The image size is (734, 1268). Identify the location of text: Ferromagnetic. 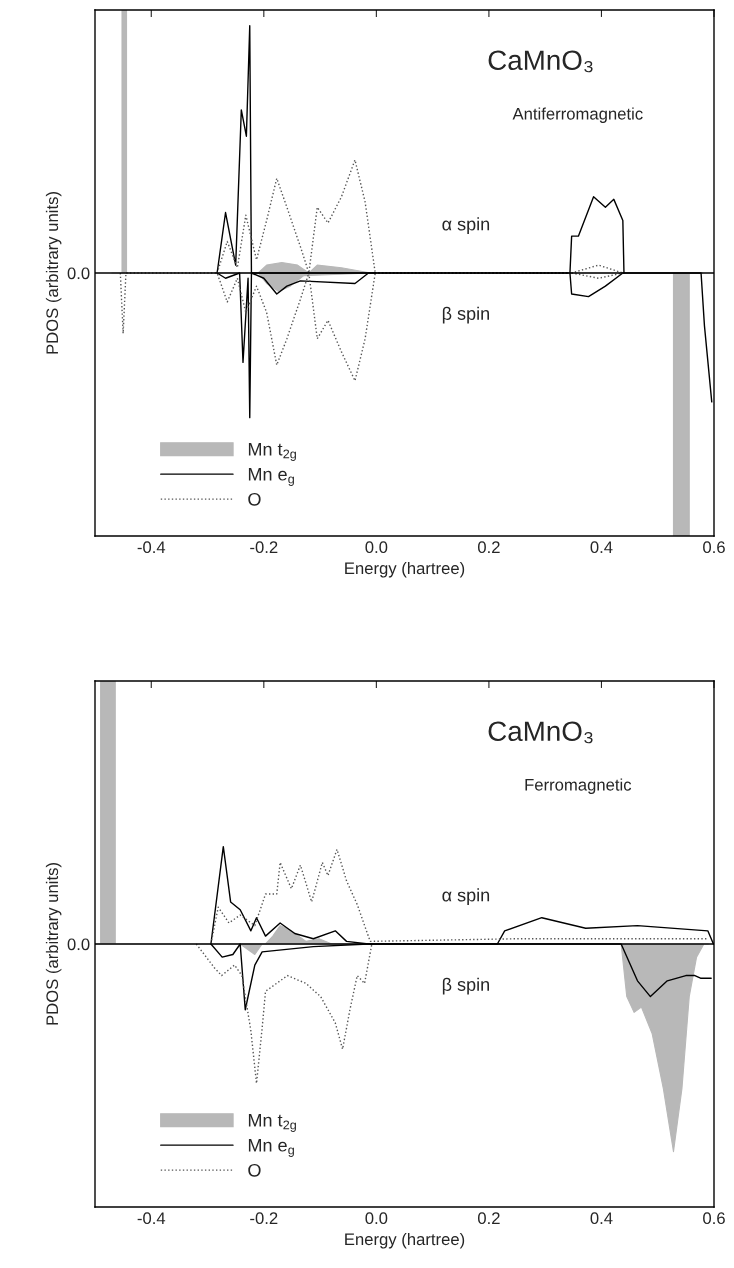
(578, 786).